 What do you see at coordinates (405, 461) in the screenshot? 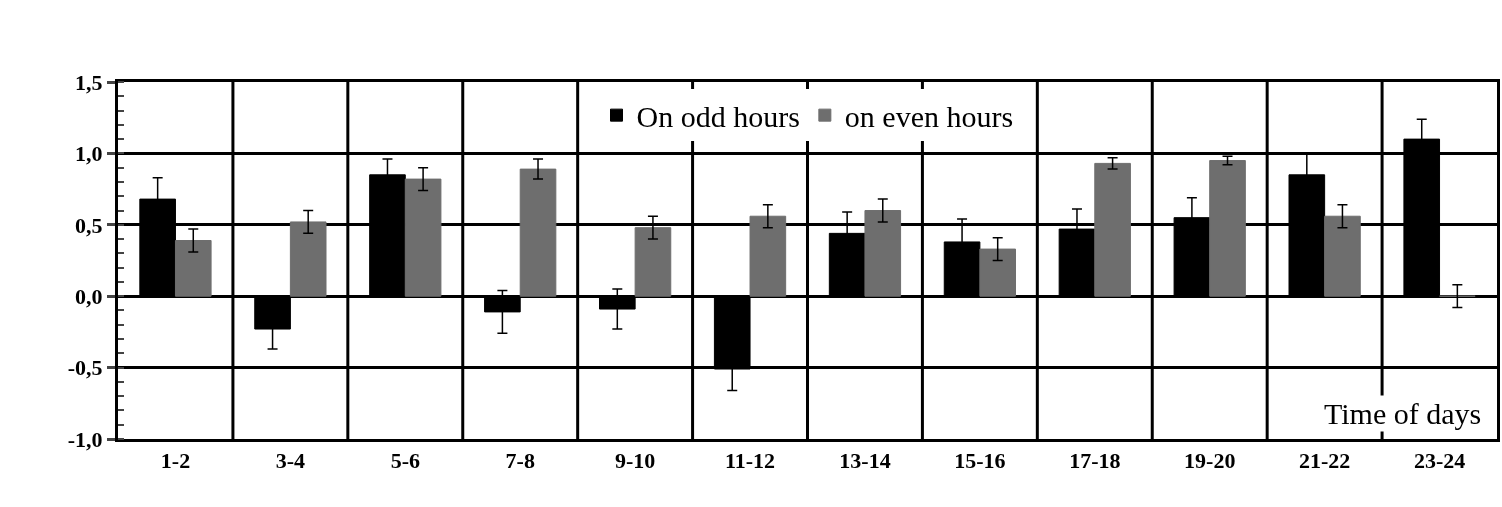
I see `x-tick-label: 5-6` at bounding box center [405, 461].